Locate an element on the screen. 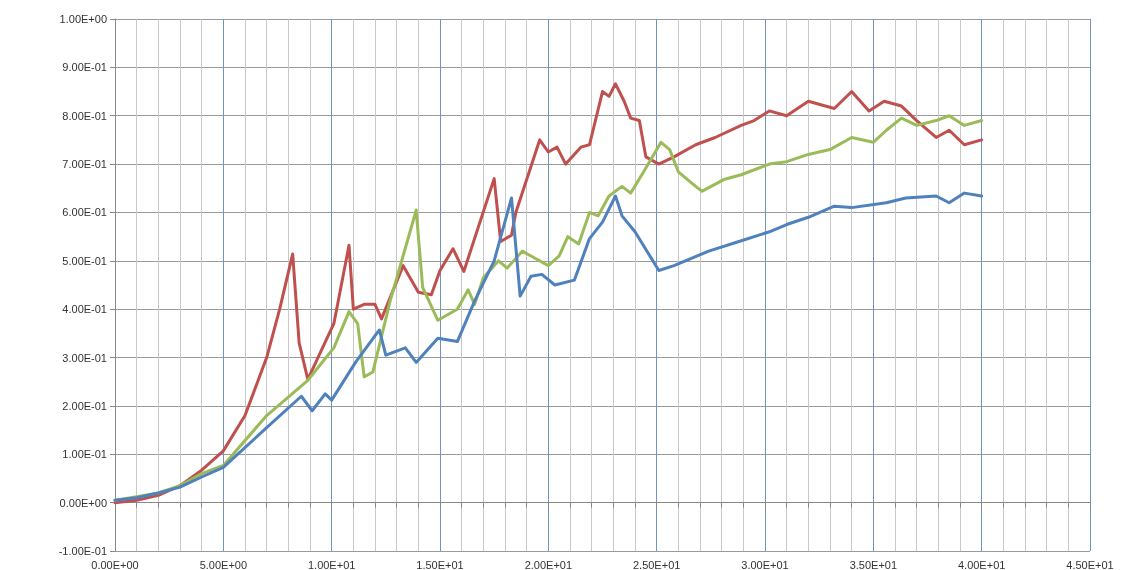 The image size is (1134, 570). y-tick-label: 2.00E-01 is located at coordinates (84, 405).